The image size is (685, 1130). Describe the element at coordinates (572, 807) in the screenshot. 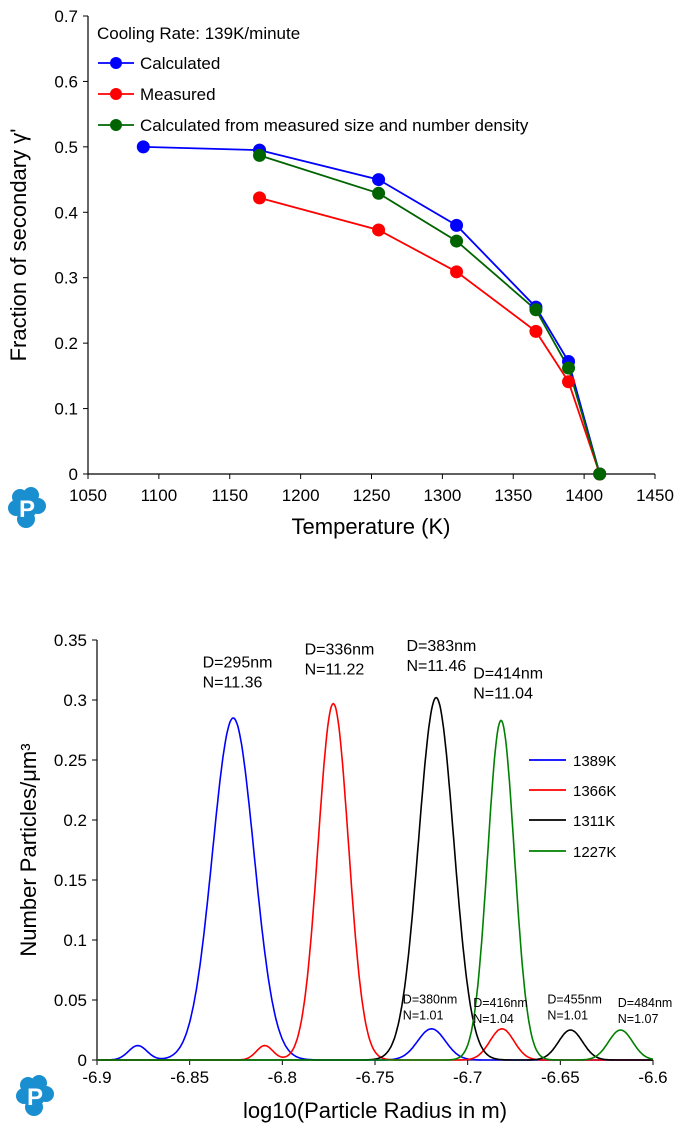

I see `chart2-legend: 1389K 1366K 1311K 1227K` at that location.